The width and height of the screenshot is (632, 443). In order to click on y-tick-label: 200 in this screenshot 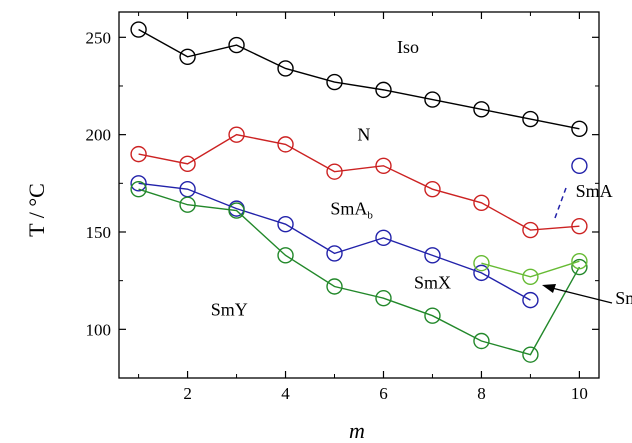, I will do `click(99, 135)`.